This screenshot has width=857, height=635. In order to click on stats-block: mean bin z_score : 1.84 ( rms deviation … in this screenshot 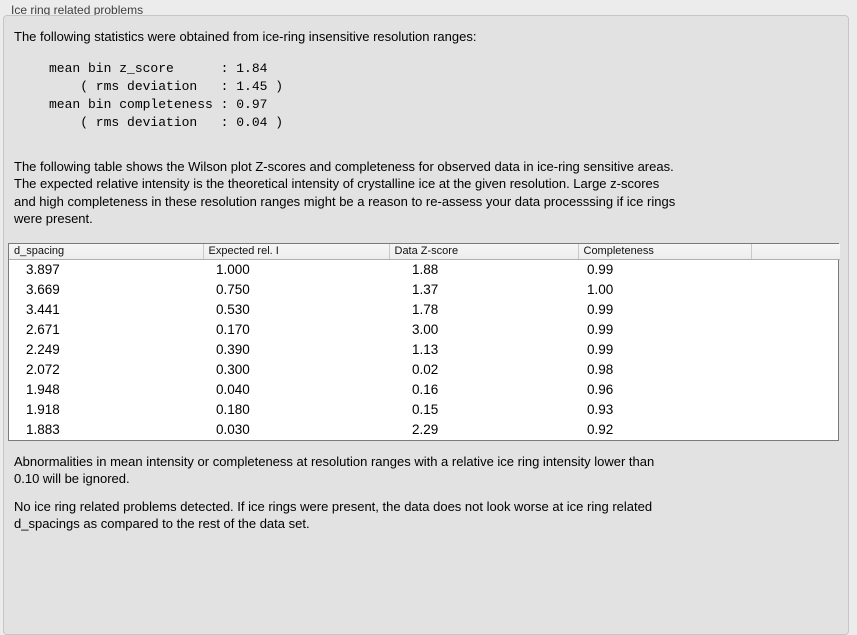, I will do `click(166, 95)`.